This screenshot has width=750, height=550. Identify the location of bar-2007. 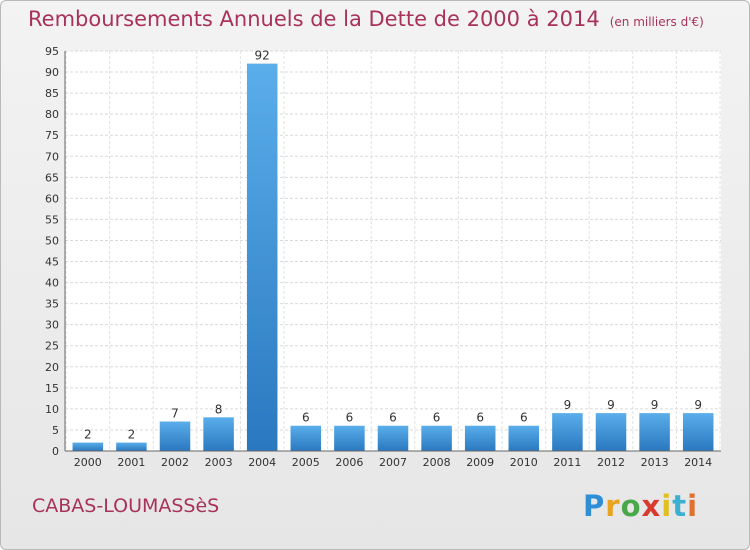
(393, 438).